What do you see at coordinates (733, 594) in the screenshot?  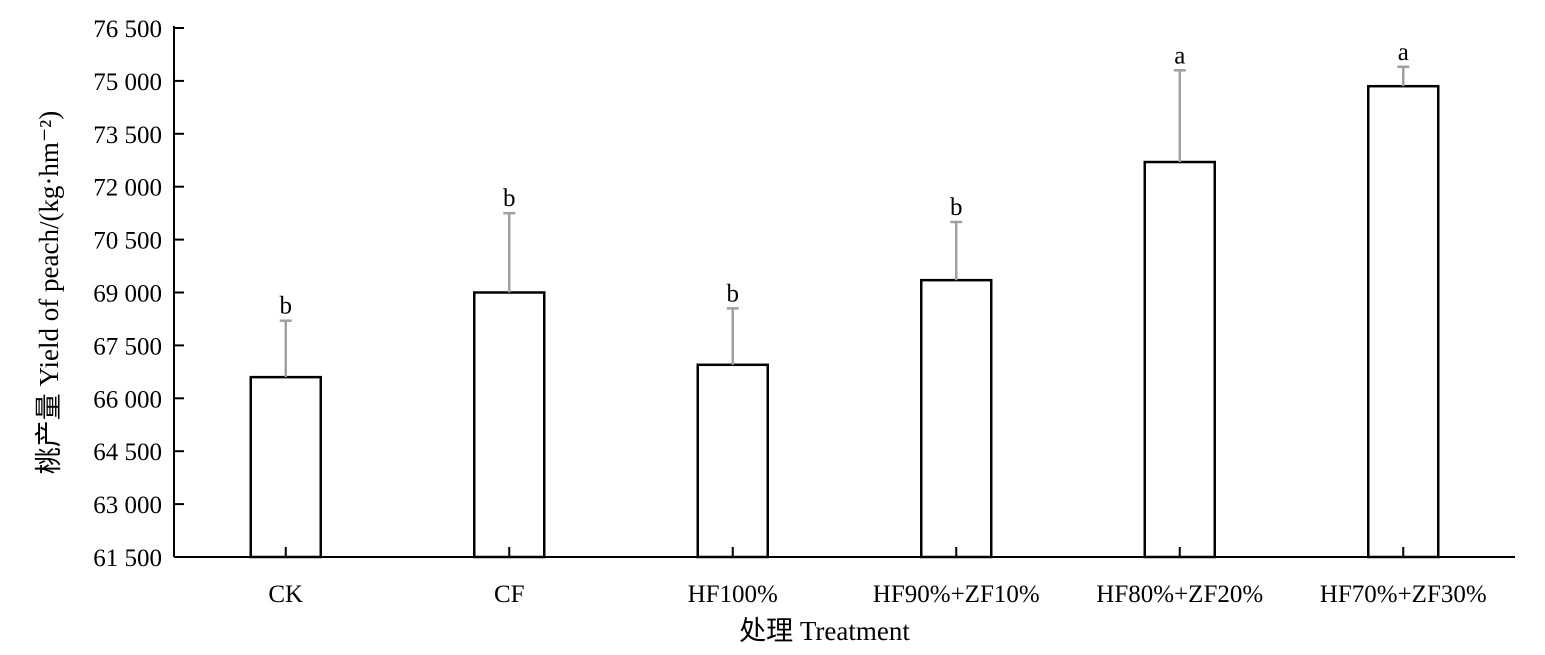 I see `x-tick-label: HF100%` at bounding box center [733, 594].